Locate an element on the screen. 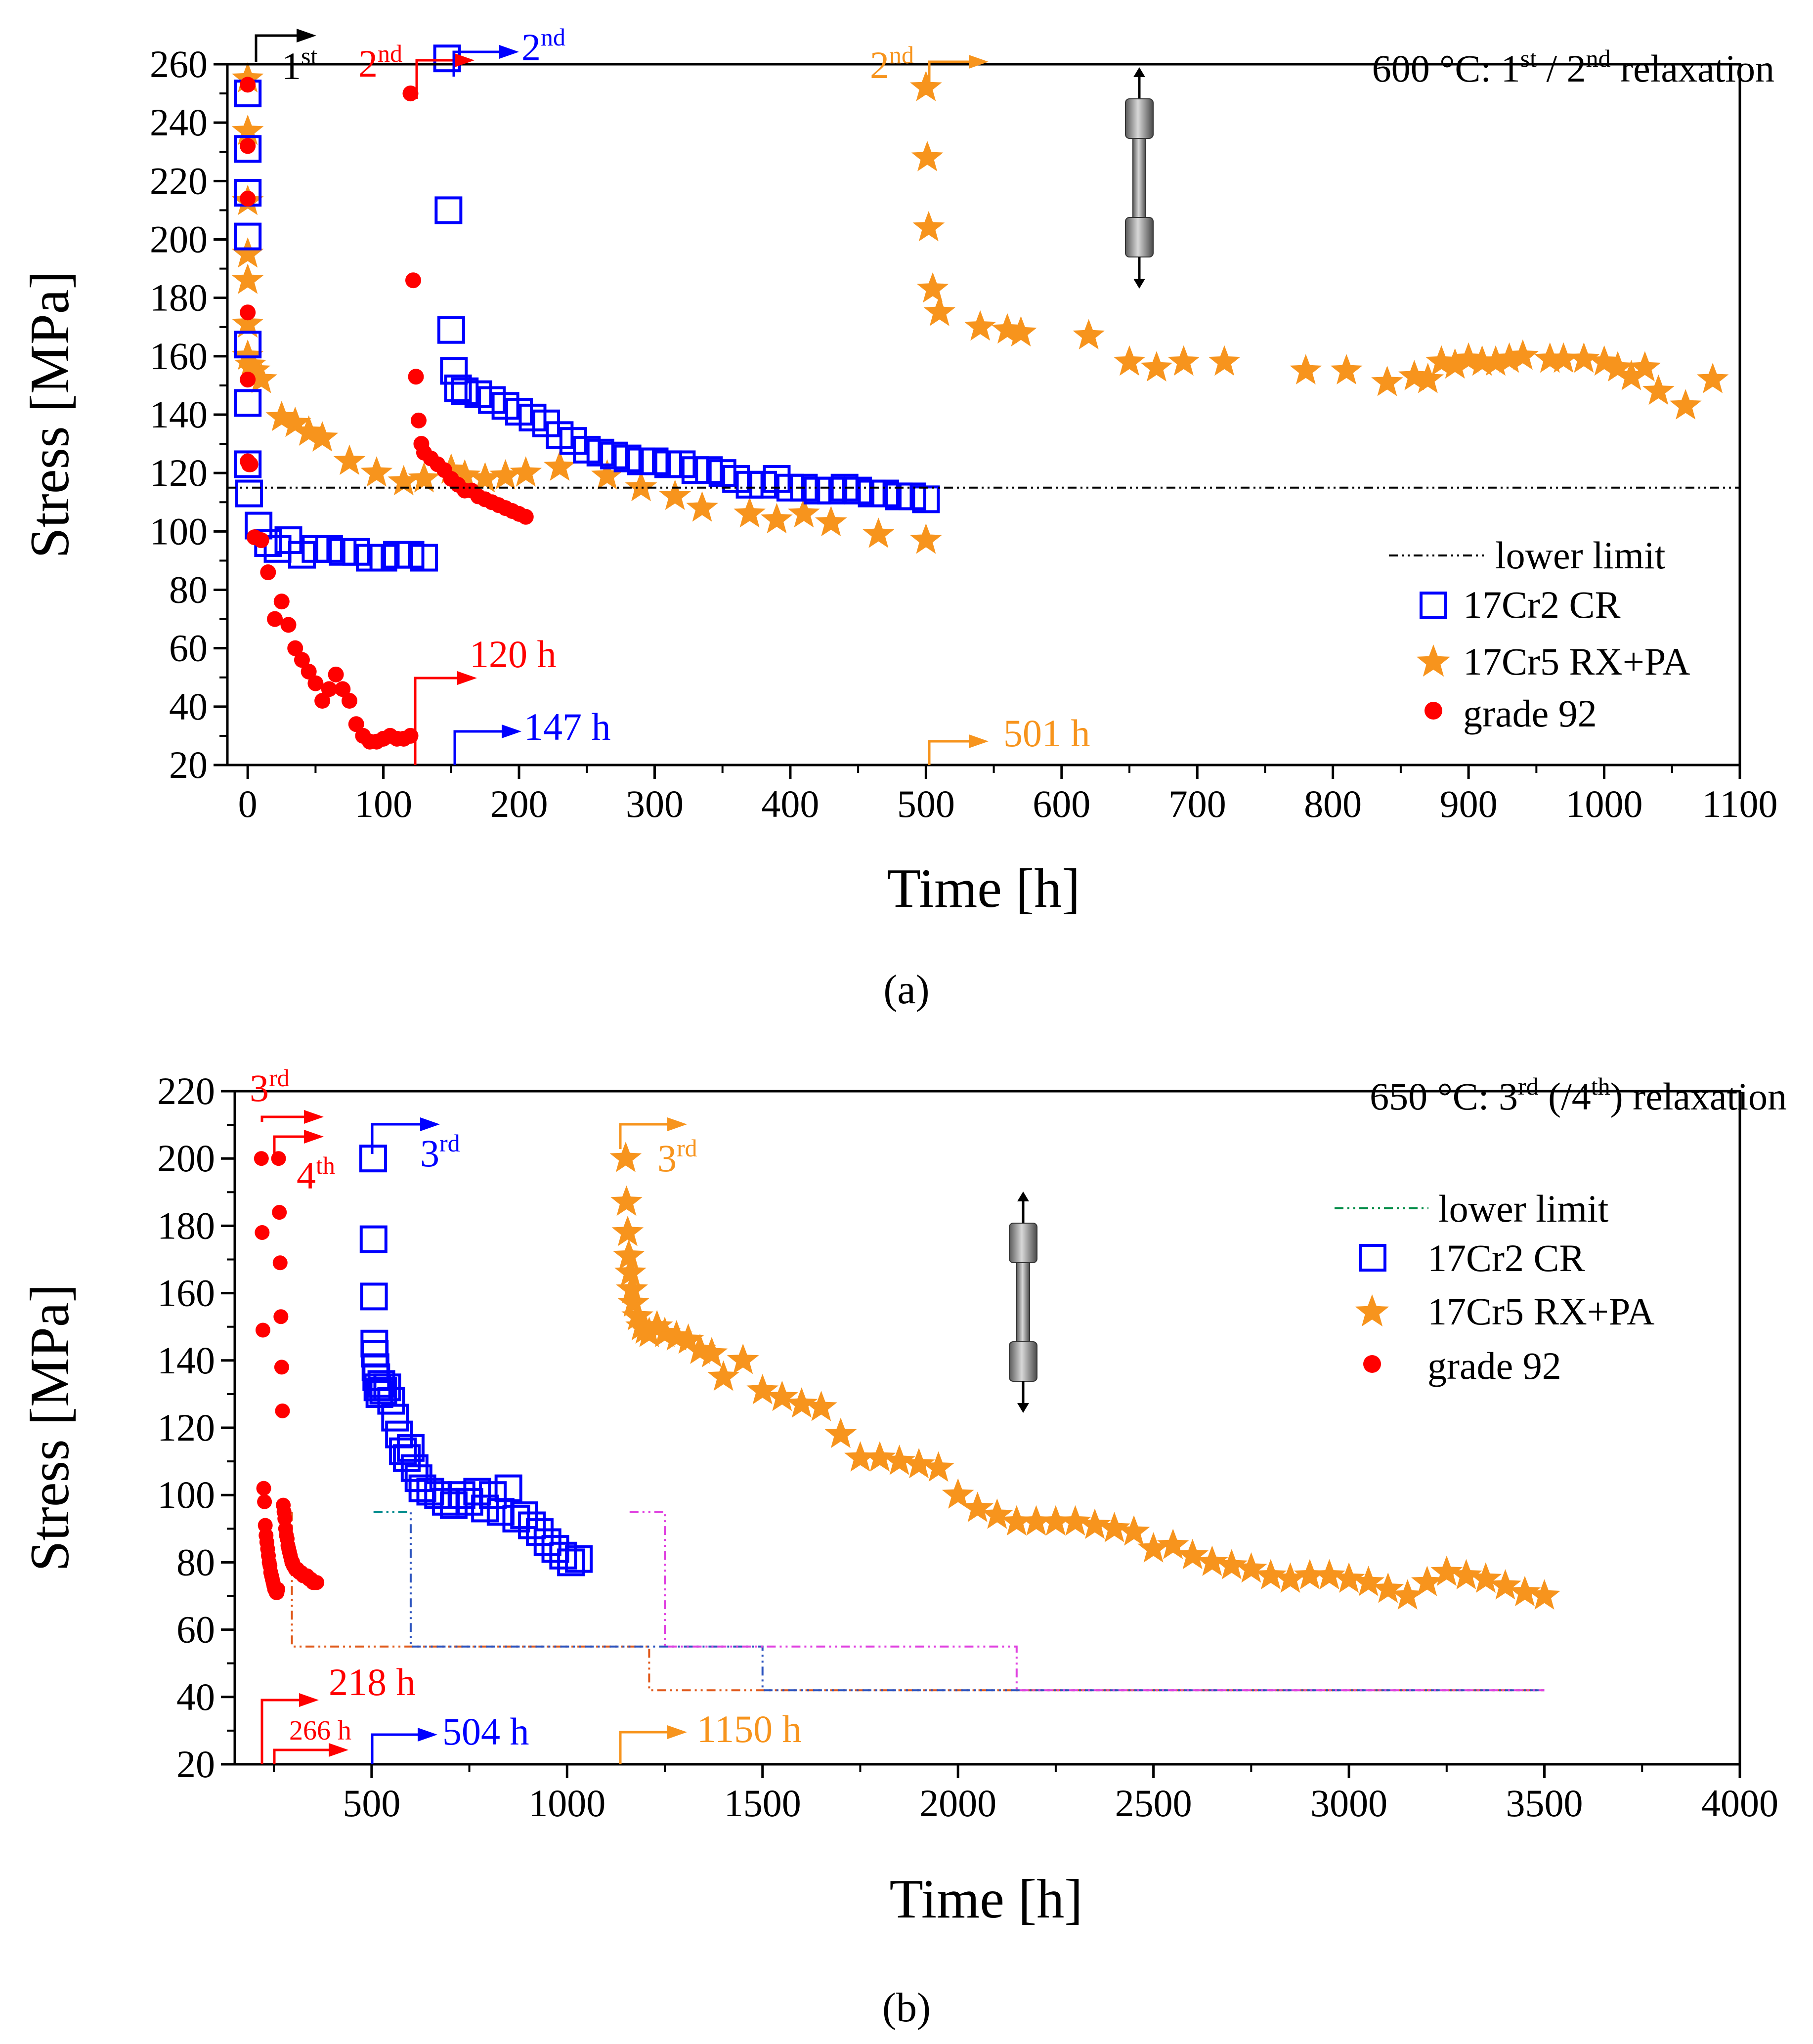  legend-cr-label: 17Cr2 CR is located at coordinates (1542, 604).